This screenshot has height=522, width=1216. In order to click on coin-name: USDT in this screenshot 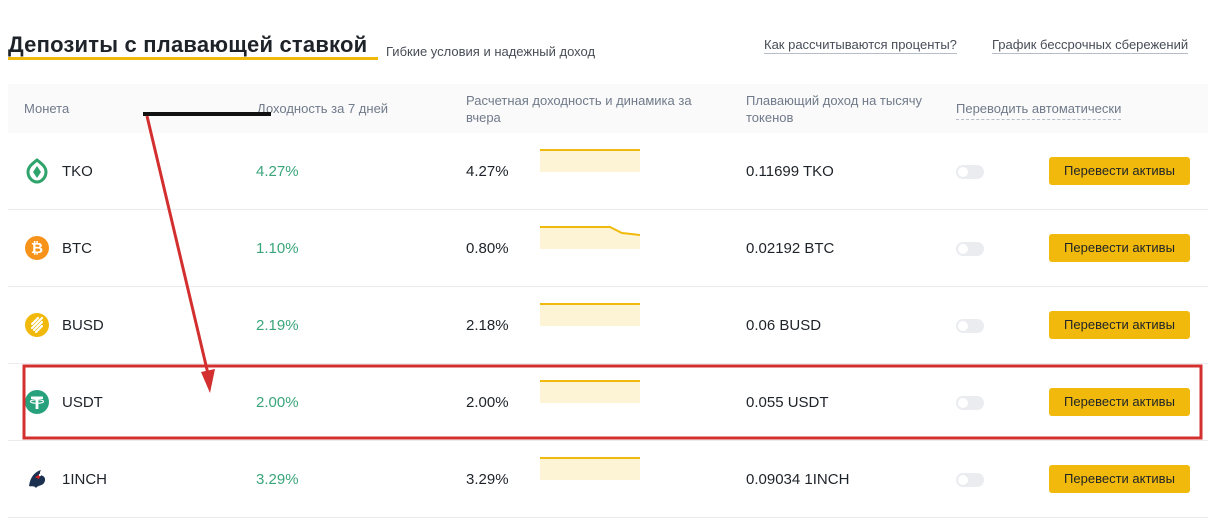, I will do `click(82, 402)`.